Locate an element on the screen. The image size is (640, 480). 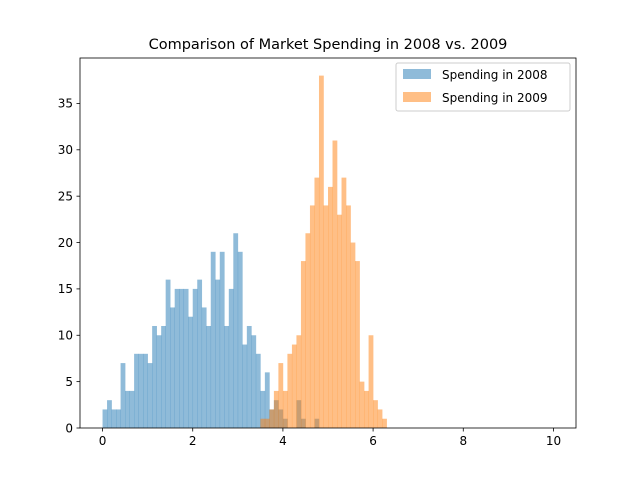
y-tick-label-6: 30 is located at coordinates (65, 150).